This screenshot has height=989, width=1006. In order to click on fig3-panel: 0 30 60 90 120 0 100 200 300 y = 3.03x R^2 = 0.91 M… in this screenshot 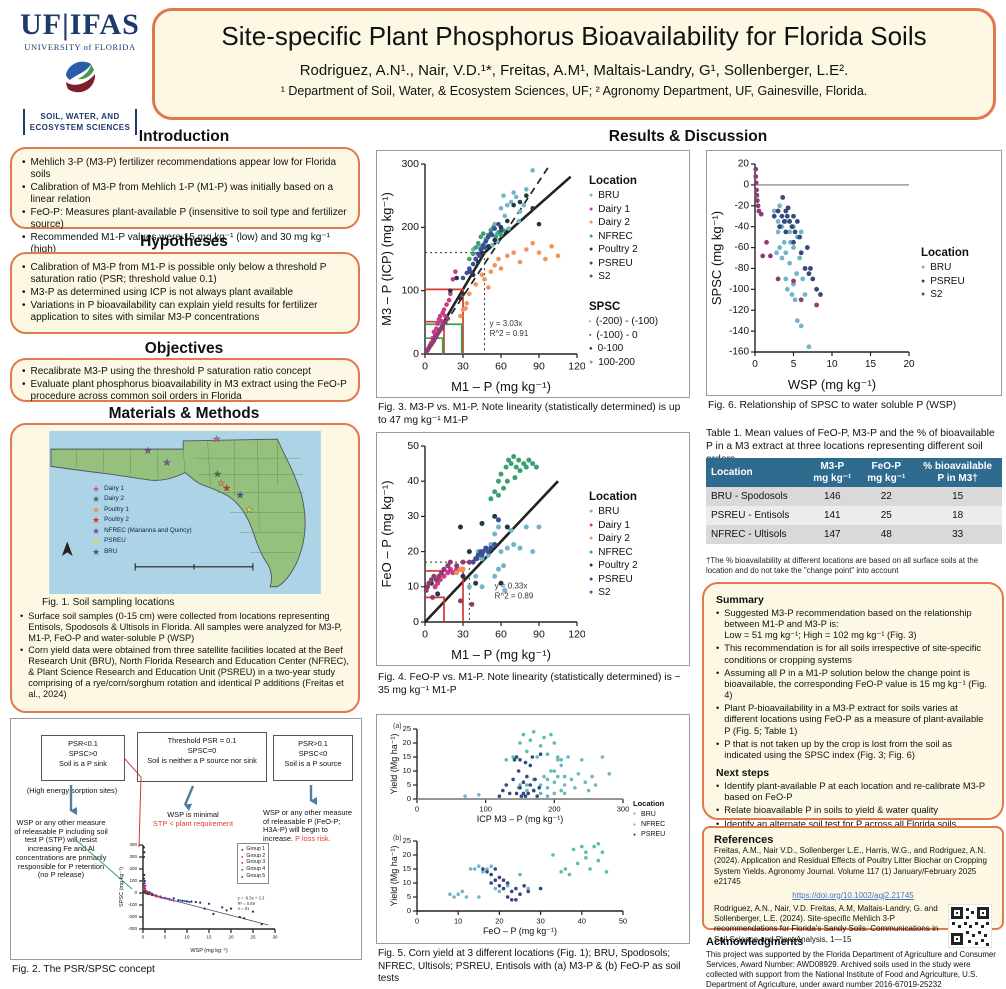, I will do `click(533, 274)`.